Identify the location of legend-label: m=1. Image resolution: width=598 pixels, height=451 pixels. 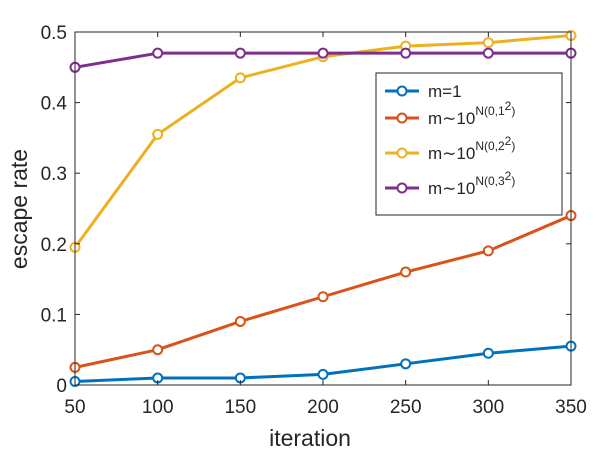
(445, 91).